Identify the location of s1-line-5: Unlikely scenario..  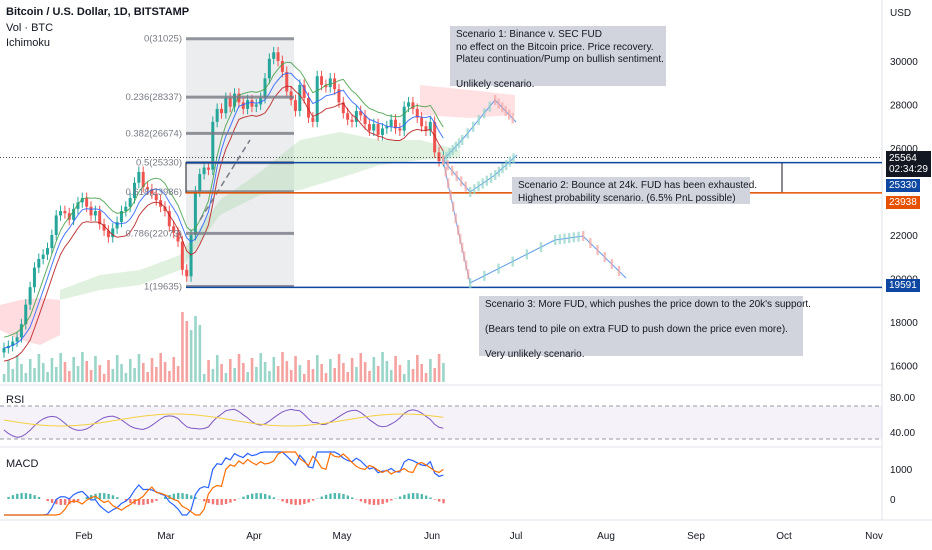
(495, 84).